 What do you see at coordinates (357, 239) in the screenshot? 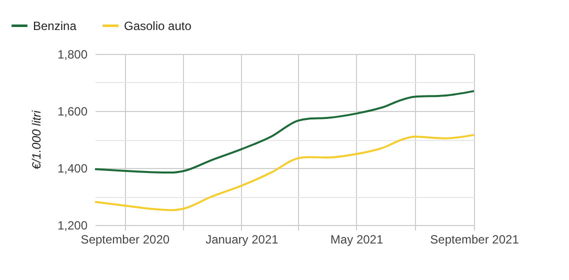
I see `x-tick-label: May 2021` at bounding box center [357, 239].